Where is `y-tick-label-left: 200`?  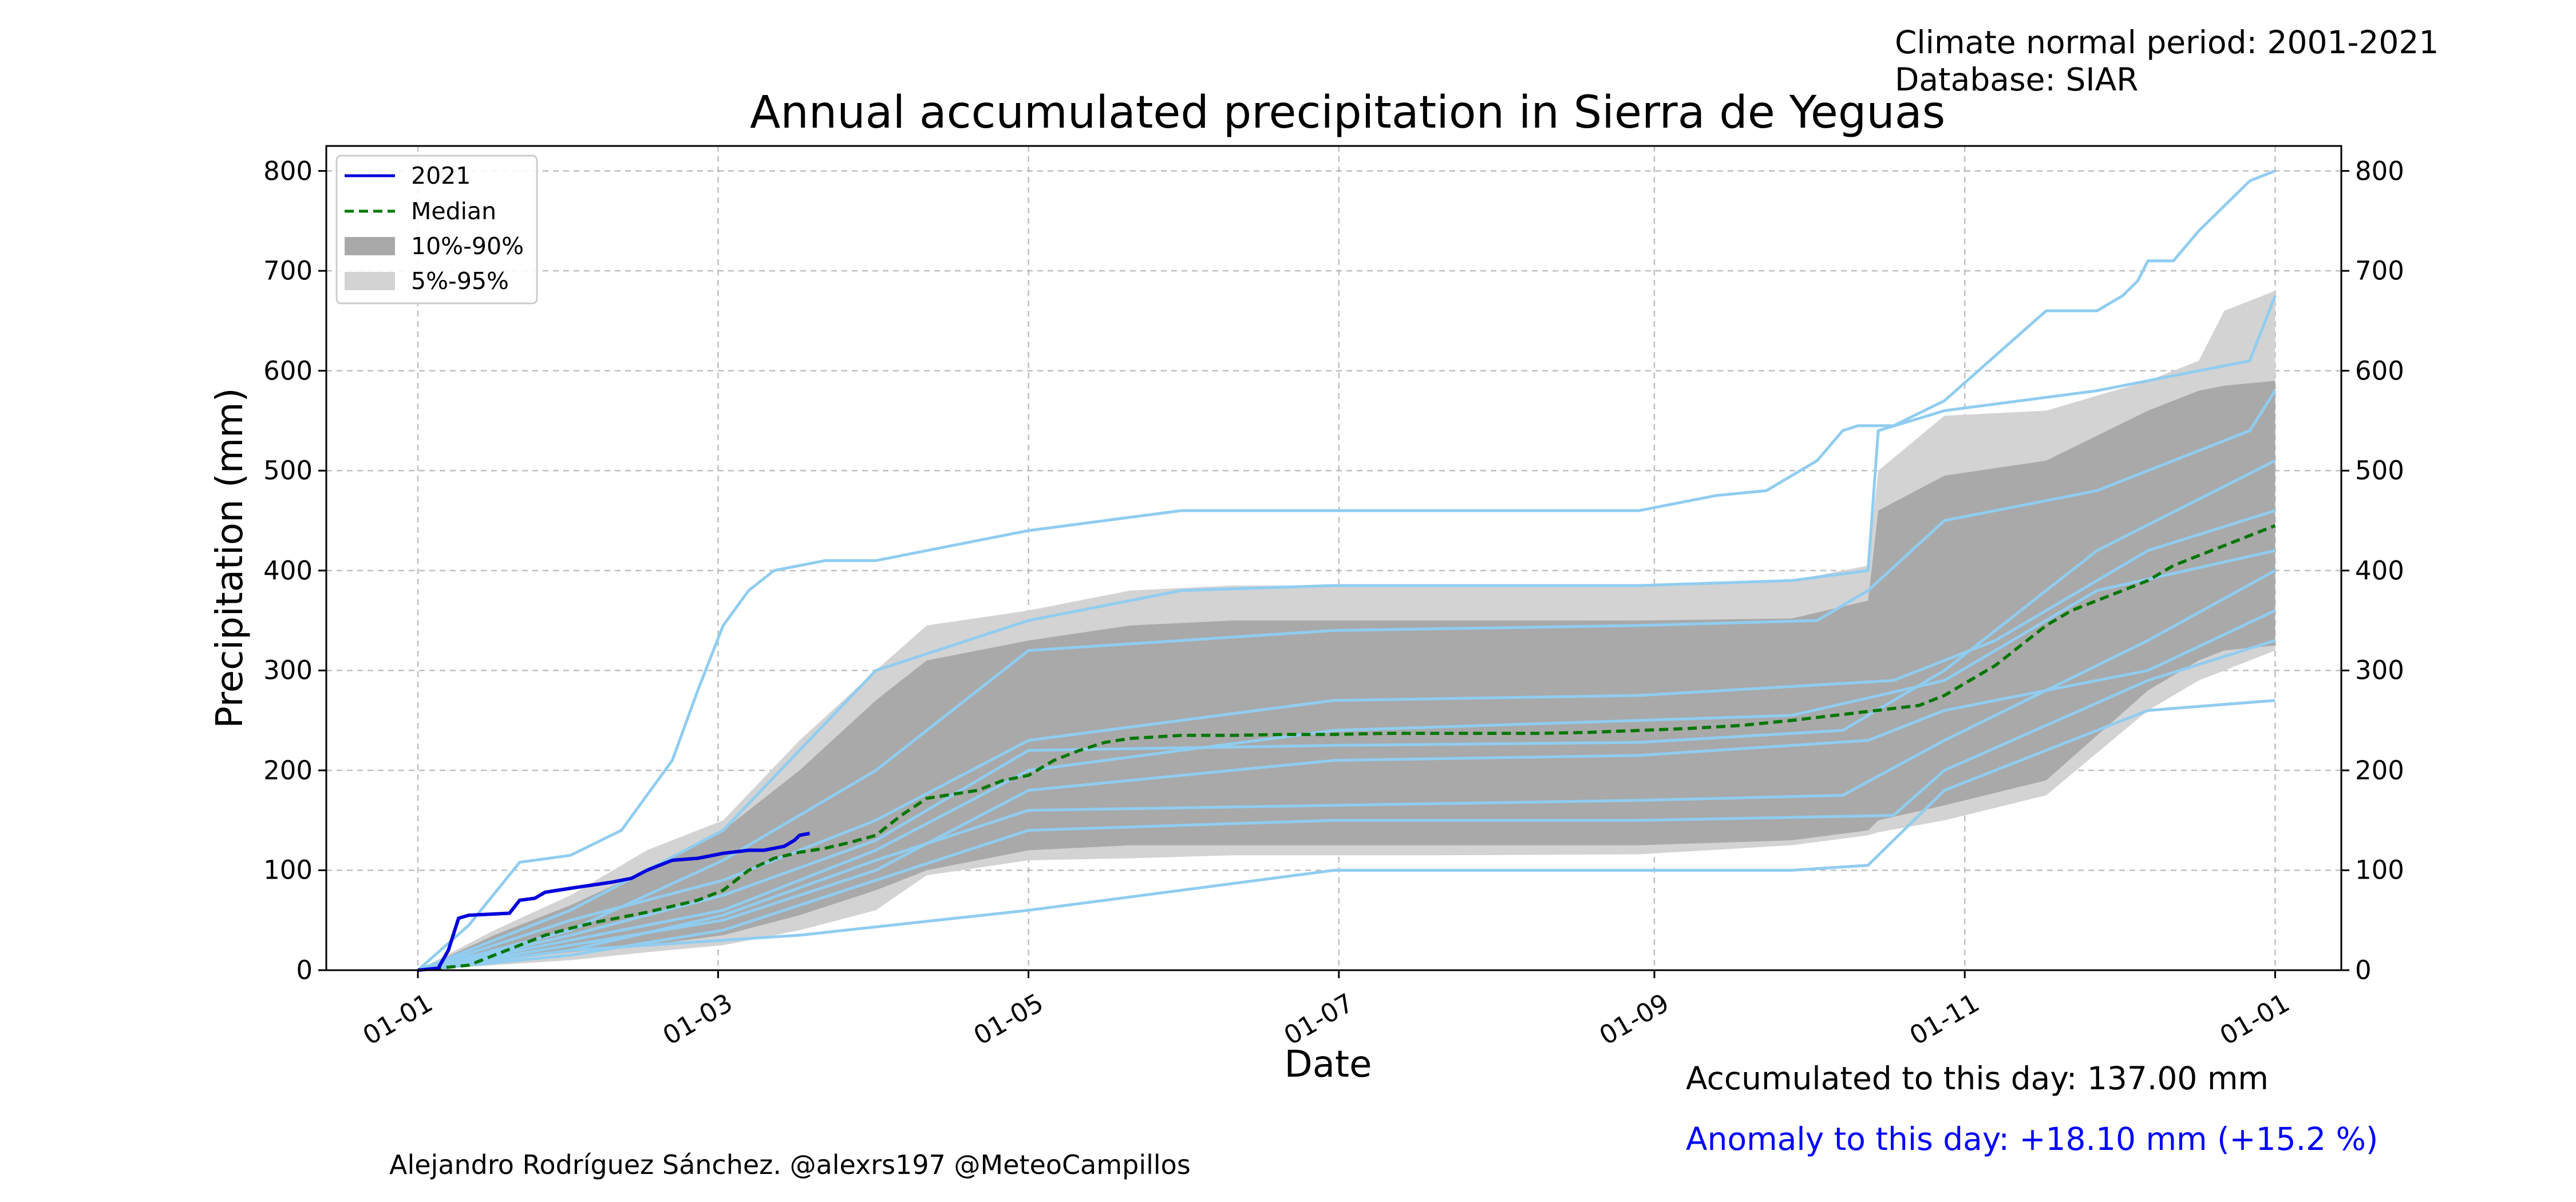
y-tick-label-left: 200 is located at coordinates (288, 771).